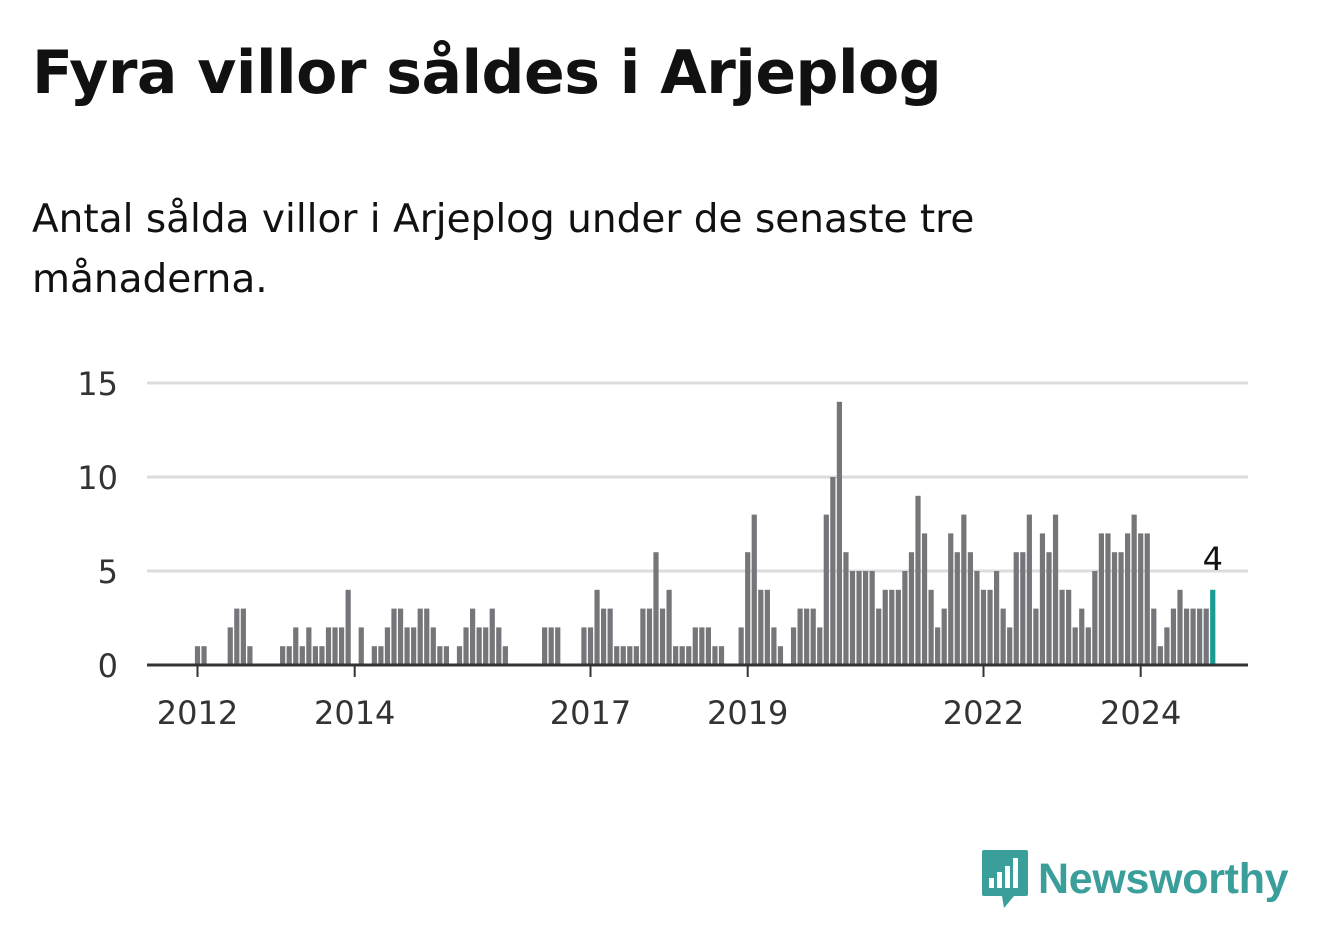  I want to click on data-label-last: 4, so click(1213, 559).